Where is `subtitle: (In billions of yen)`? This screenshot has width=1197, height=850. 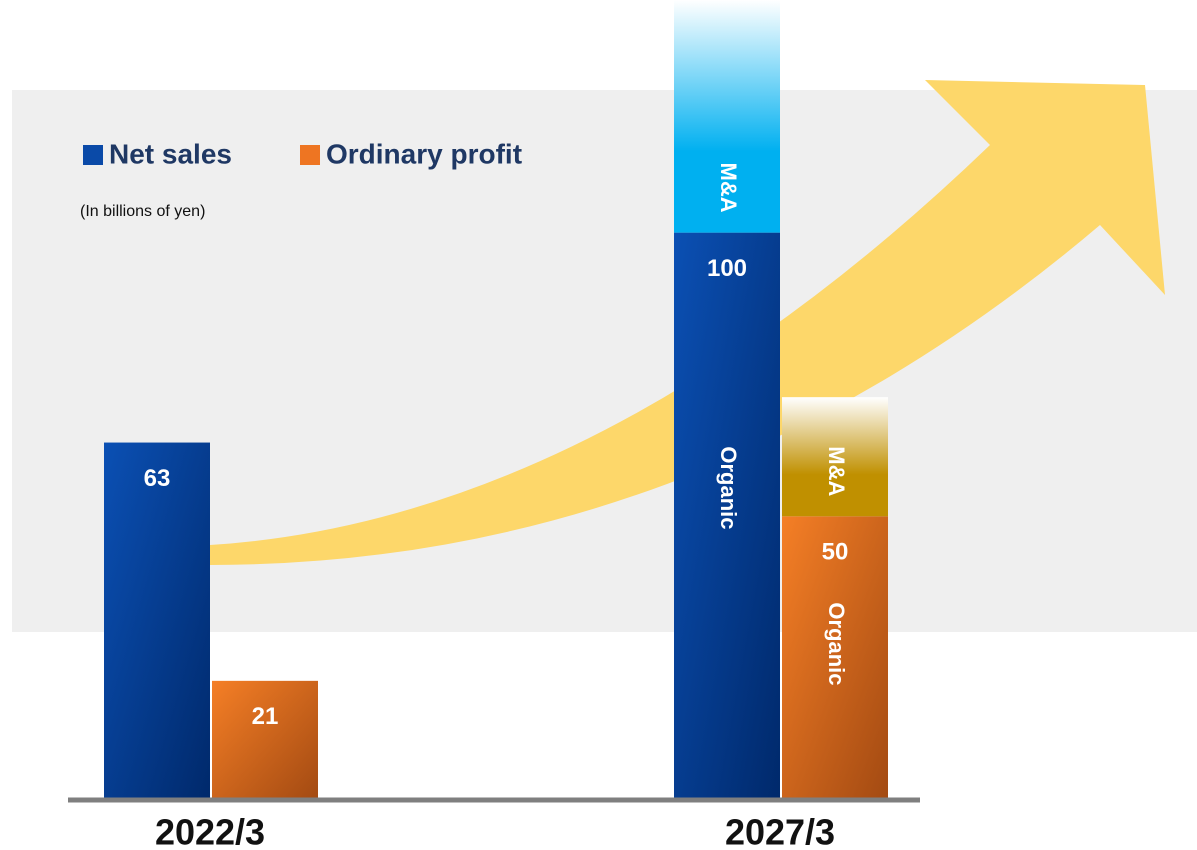
subtitle: (In billions of yen) is located at coordinates (142, 211).